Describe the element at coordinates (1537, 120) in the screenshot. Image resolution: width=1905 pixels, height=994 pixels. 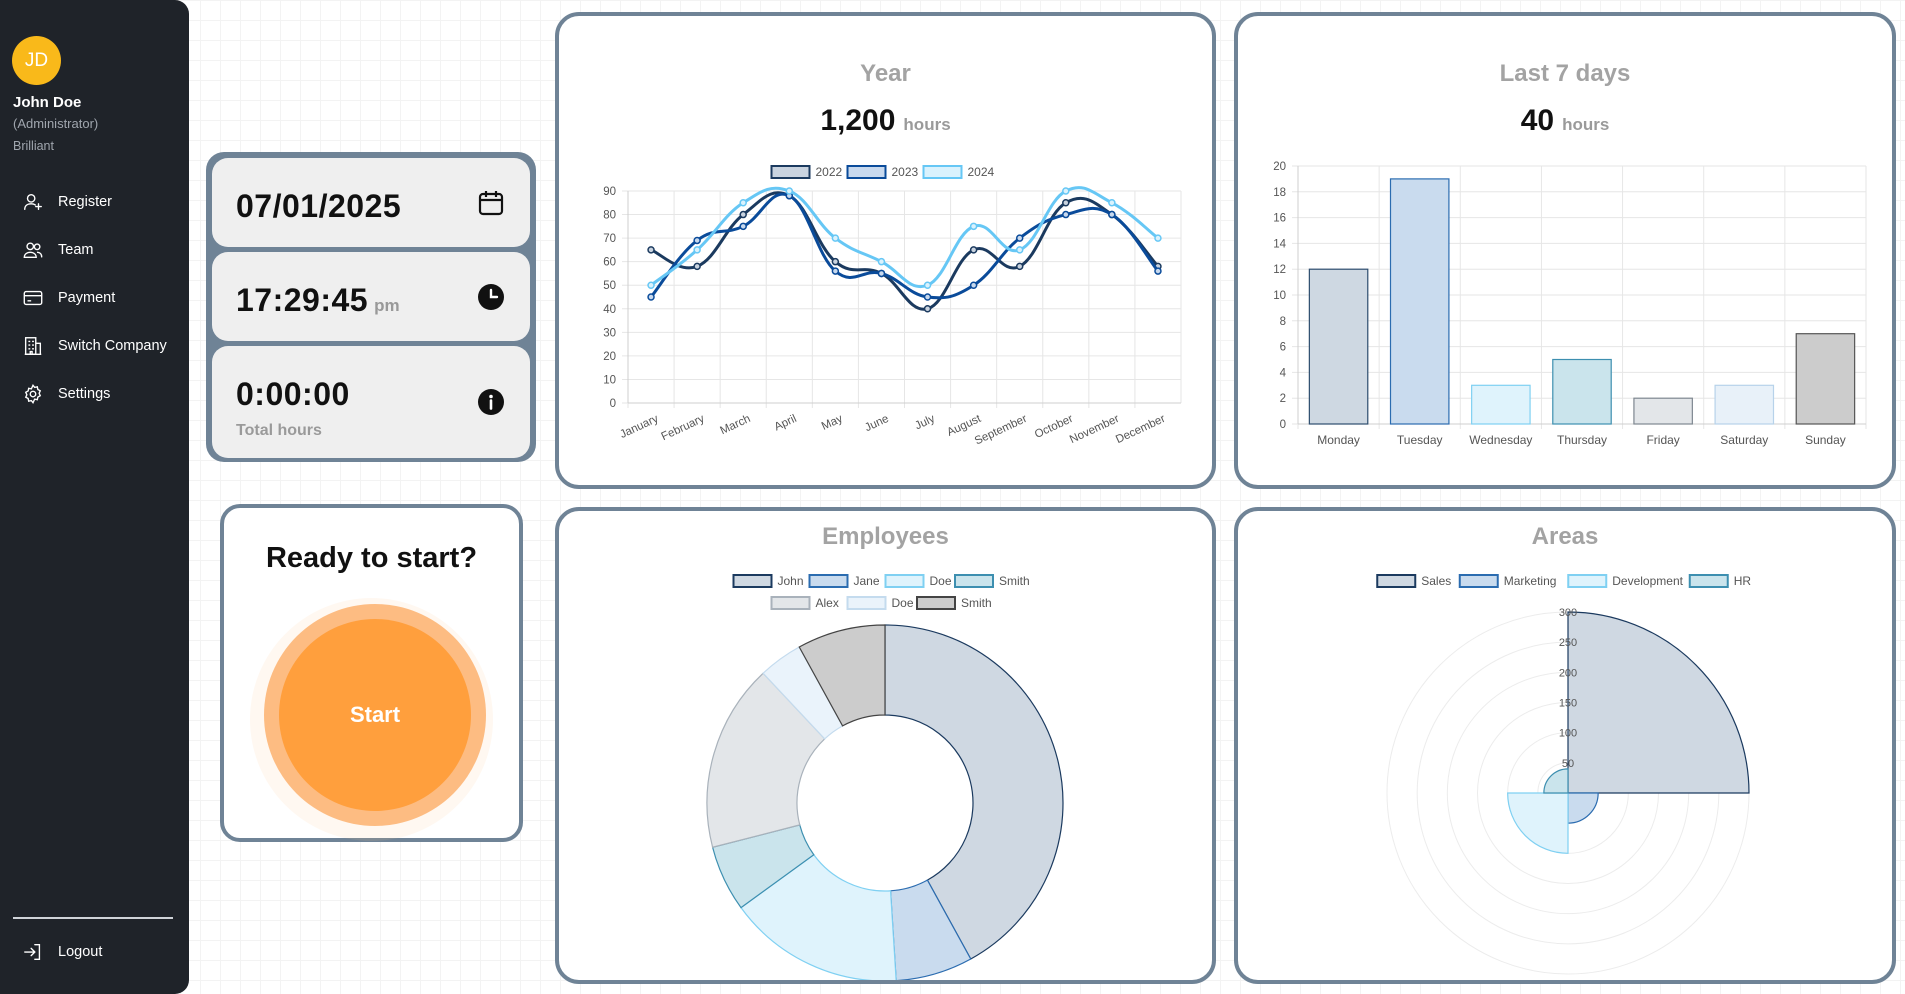
I see `week-total: 40` at that location.